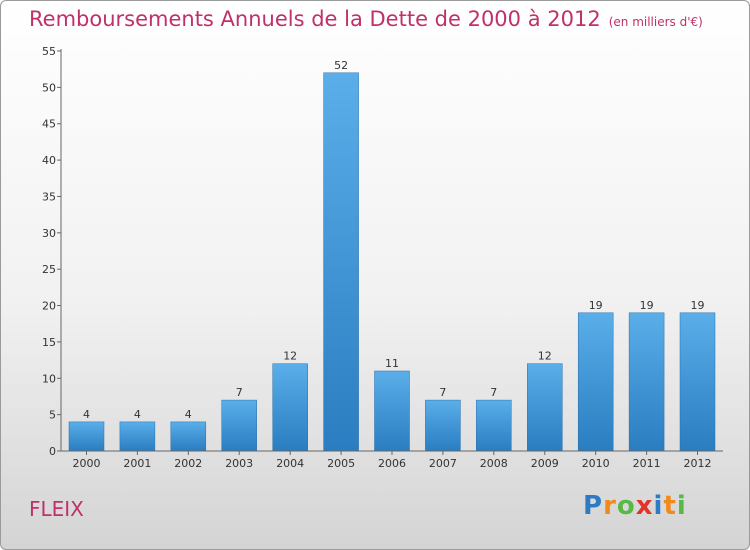 This screenshot has width=750, height=550. I want to click on y-tick-label: 5, so click(52, 415).